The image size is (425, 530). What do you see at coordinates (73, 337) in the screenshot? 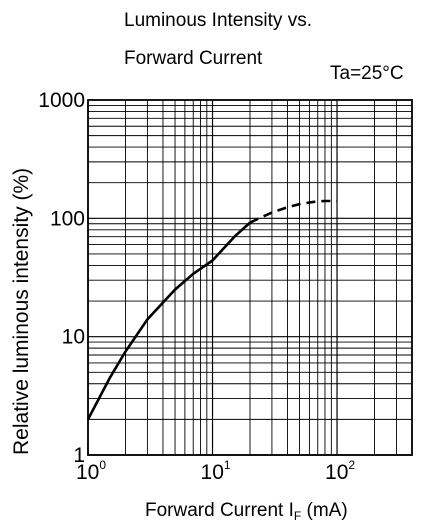
I see `y-tick-label: 10` at bounding box center [73, 337].